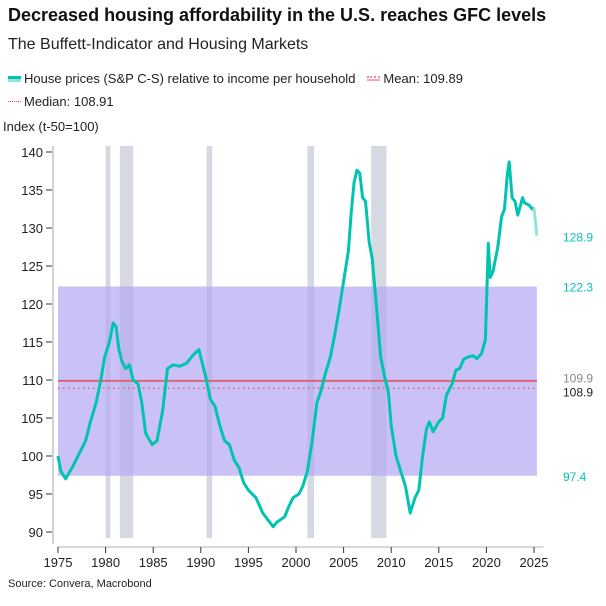  Describe the element at coordinates (423, 78) in the screenshot. I see `legend-label-mean: Mean: 109.89` at that location.